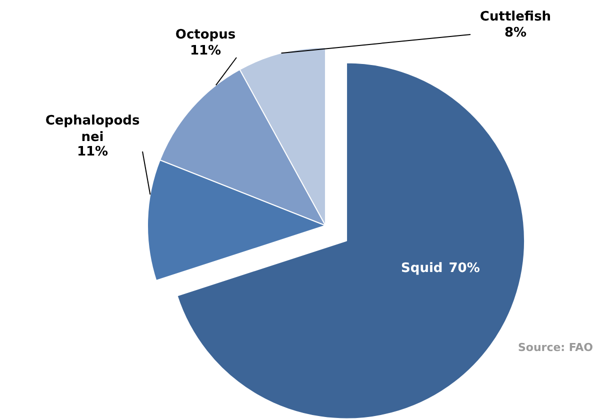  I want to click on data-label: 70%, so click(464, 268).